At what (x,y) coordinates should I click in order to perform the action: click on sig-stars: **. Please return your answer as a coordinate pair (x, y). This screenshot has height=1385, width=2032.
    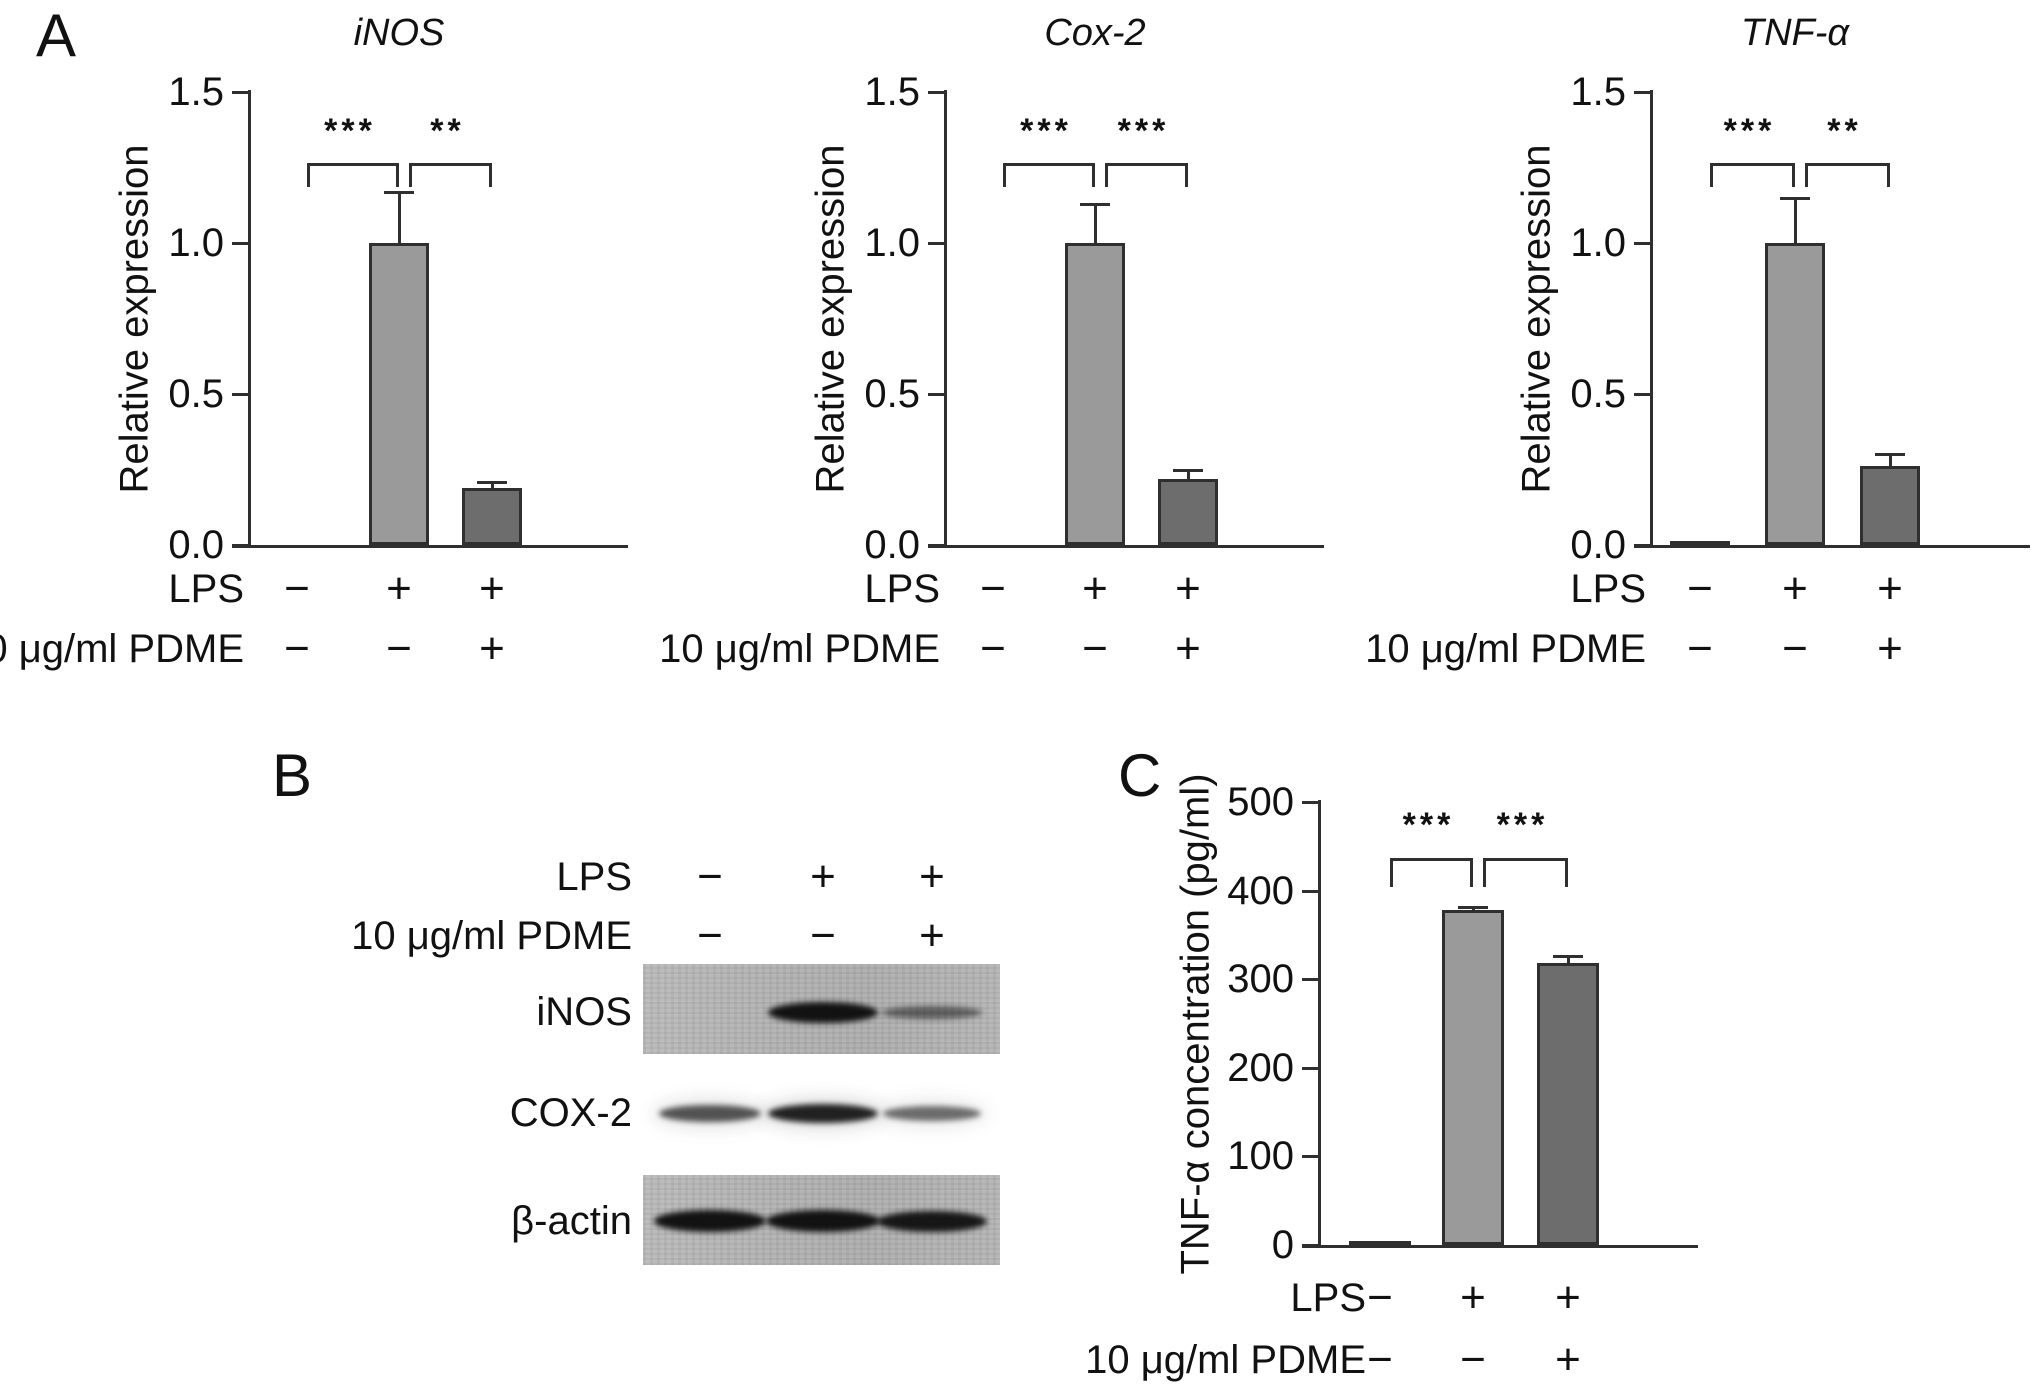
    Looking at the image, I should click on (1844, 131).